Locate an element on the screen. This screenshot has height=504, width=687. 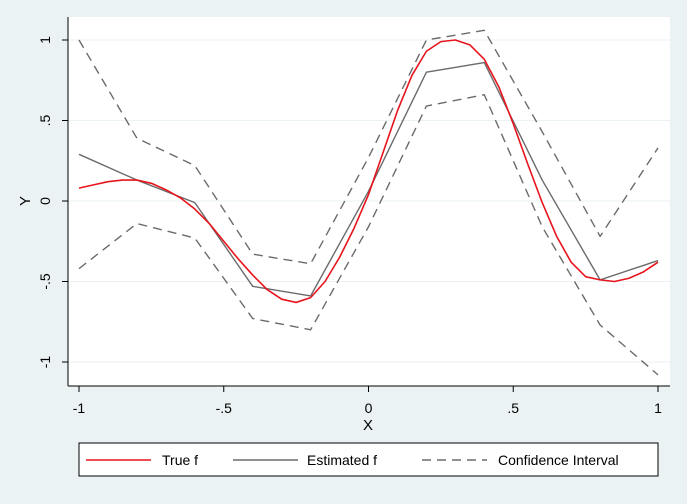
x-tick-label: .5 is located at coordinates (513, 408).